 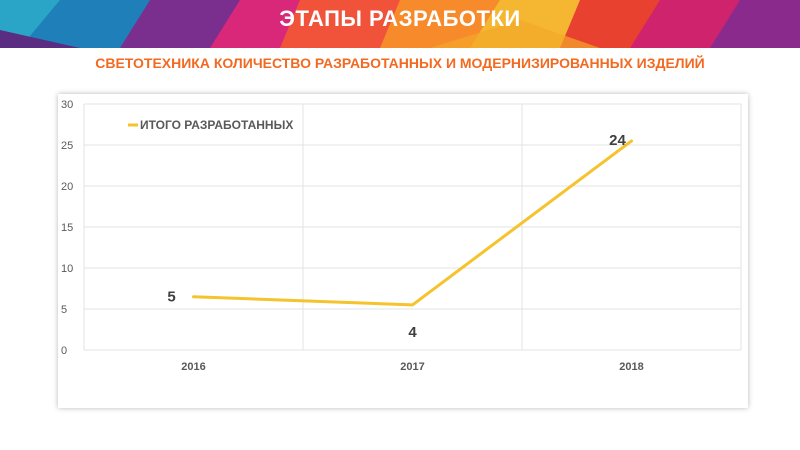 What do you see at coordinates (171, 297) in the screenshot?
I see `data-label: 5` at bounding box center [171, 297].